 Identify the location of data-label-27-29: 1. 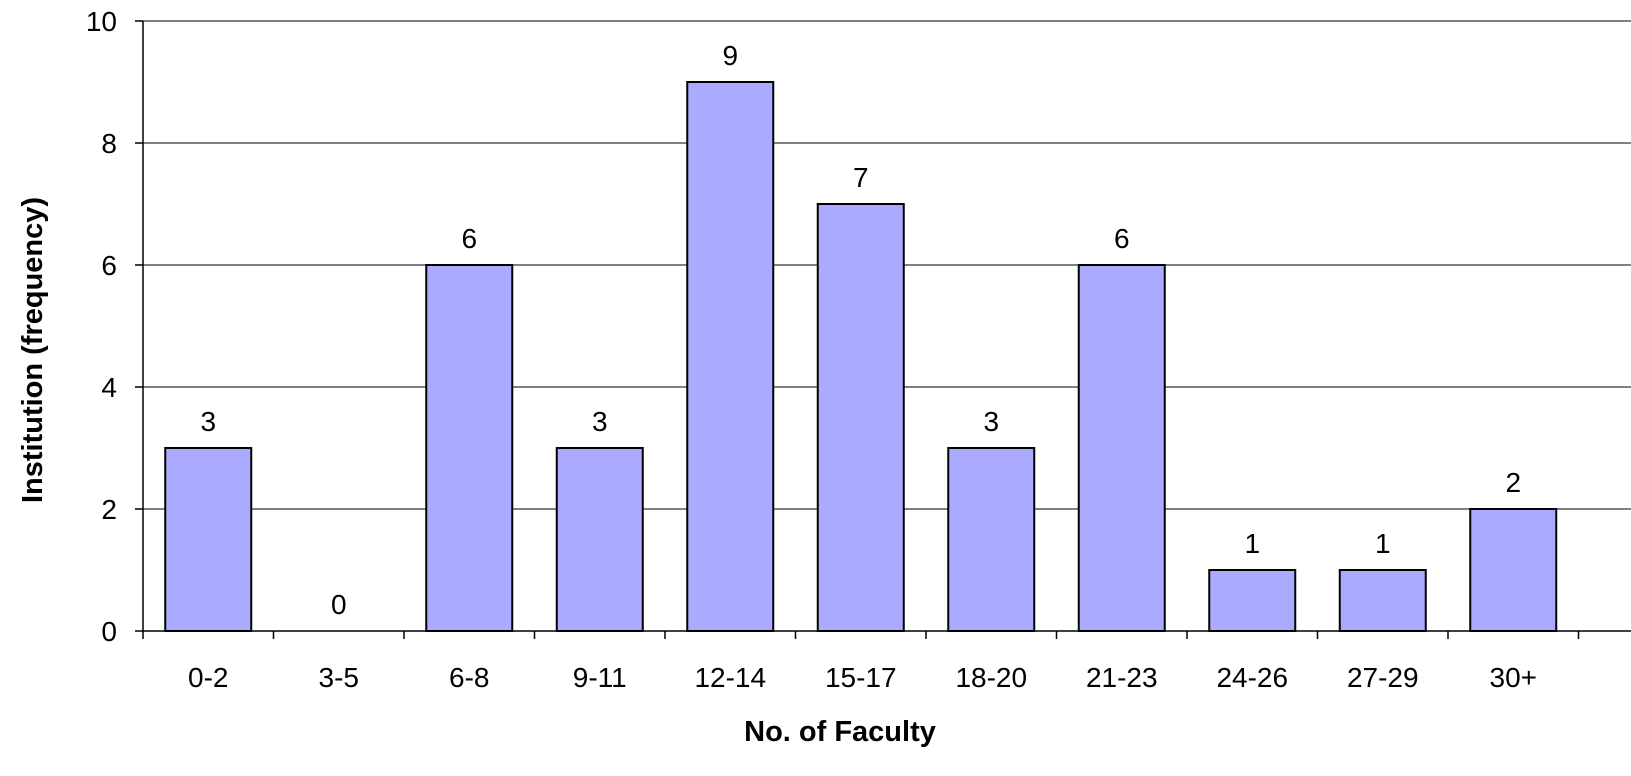
(1383, 543).